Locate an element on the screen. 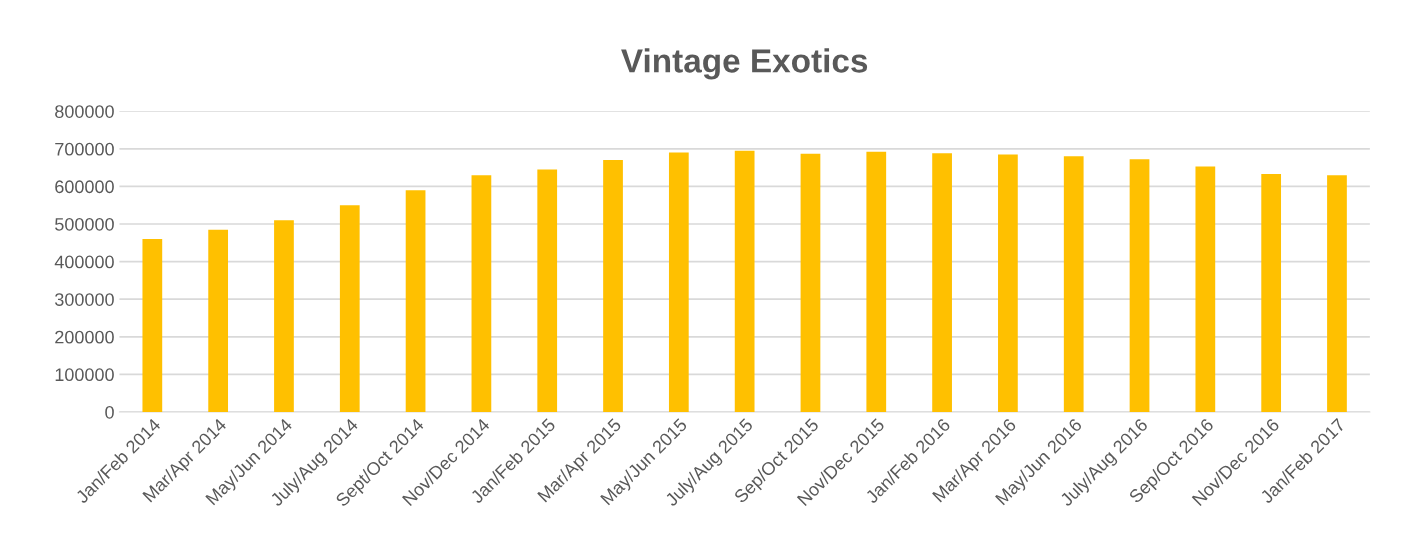  y-tick-label: 0 is located at coordinates (109, 412).